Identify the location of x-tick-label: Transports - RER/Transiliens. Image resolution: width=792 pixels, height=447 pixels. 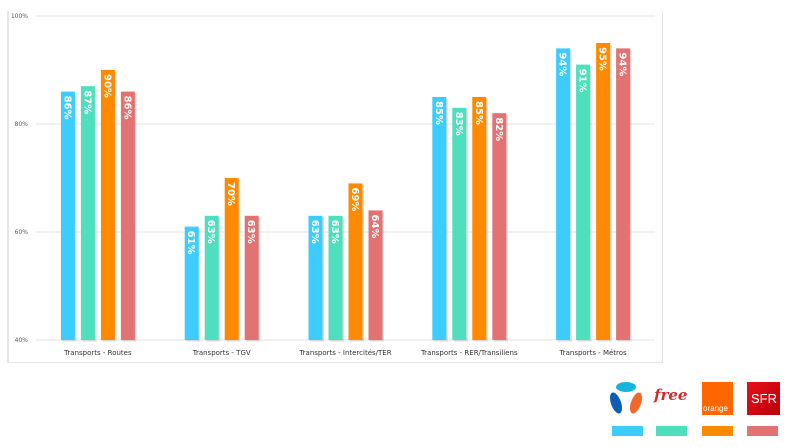
(469, 353).